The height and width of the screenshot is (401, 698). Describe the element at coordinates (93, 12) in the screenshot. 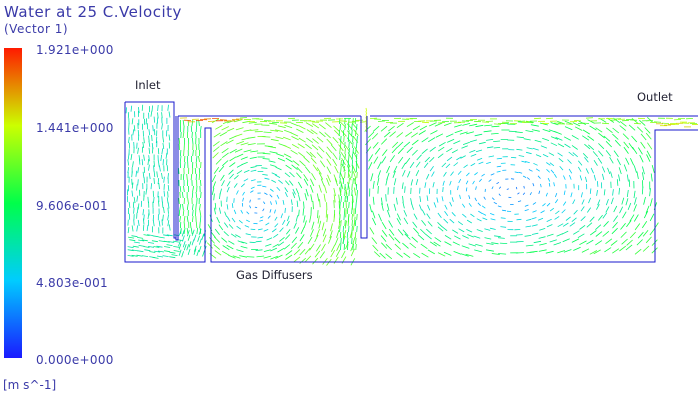

I see `plot-title: Water at 25 C.Velocity` at that location.